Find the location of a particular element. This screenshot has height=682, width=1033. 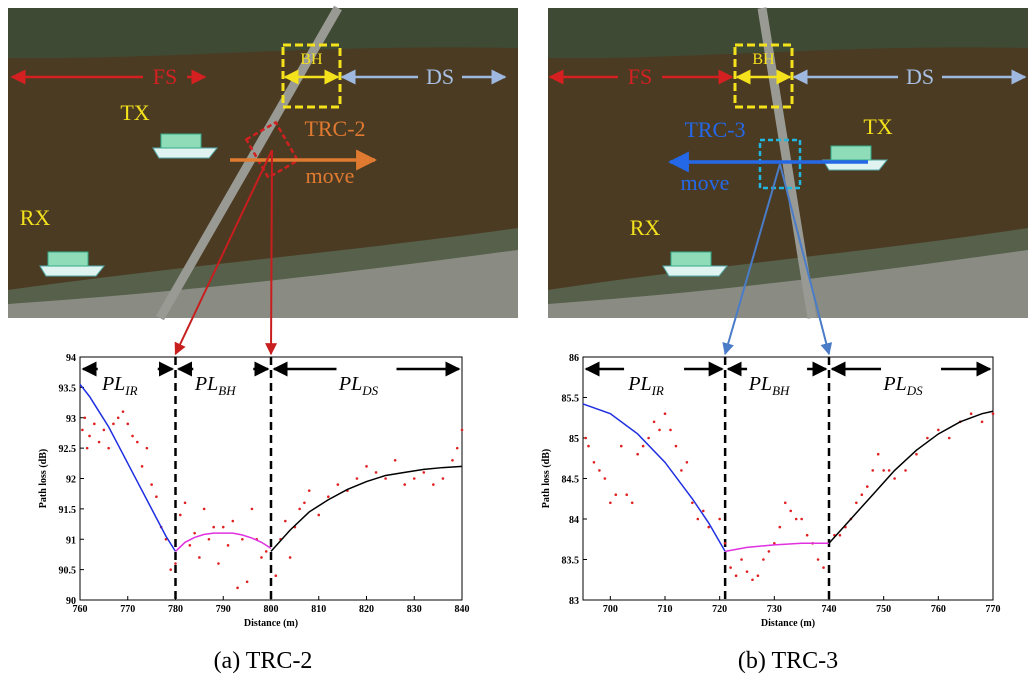

x-tick-label: 780 is located at coordinates (175, 609).